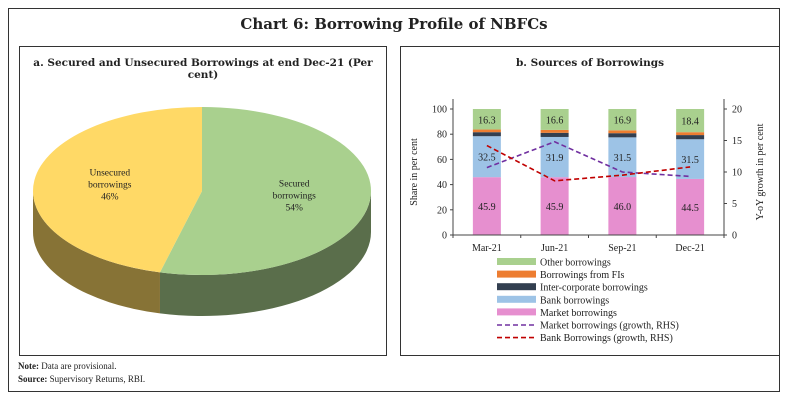 The height and width of the screenshot is (400, 788). I want to click on y2-tick-label: 15, so click(737, 141).